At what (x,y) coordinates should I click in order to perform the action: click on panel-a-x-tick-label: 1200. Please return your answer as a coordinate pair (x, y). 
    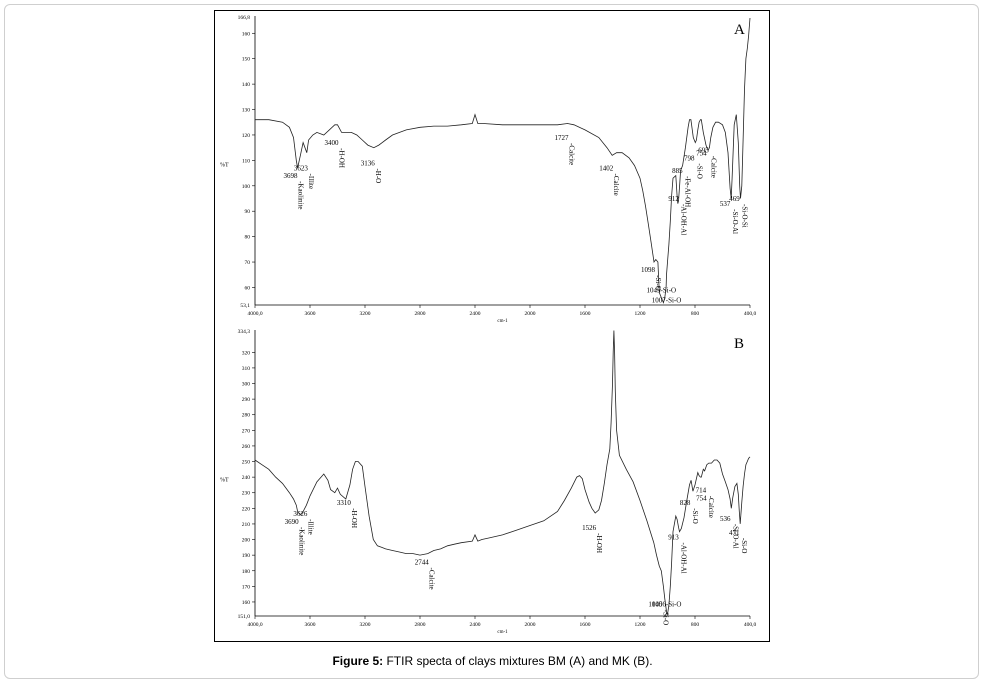
    Looking at the image, I should click on (640, 314).